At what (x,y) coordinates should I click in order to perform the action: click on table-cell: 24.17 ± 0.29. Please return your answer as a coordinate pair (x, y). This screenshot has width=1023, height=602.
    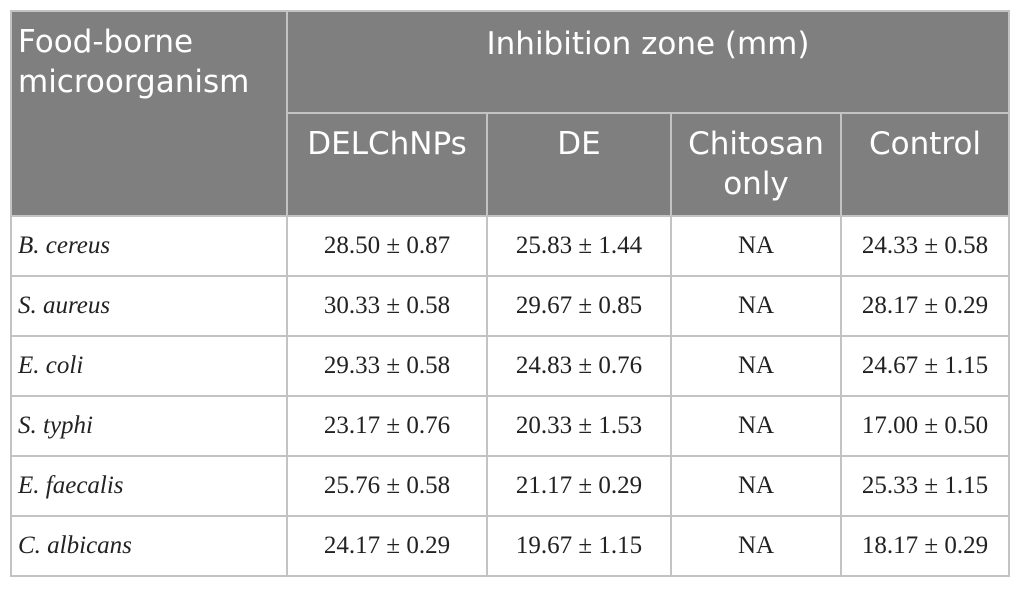
    Looking at the image, I should click on (387, 546).